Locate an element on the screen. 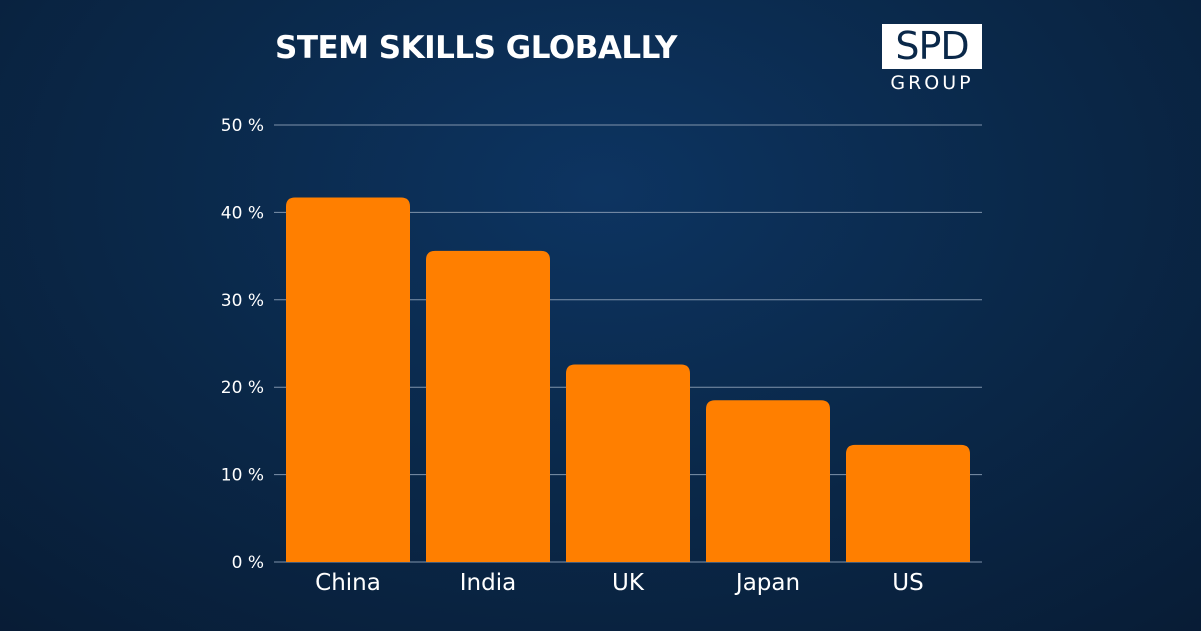  logo-mark: SPD is located at coordinates (932, 46).